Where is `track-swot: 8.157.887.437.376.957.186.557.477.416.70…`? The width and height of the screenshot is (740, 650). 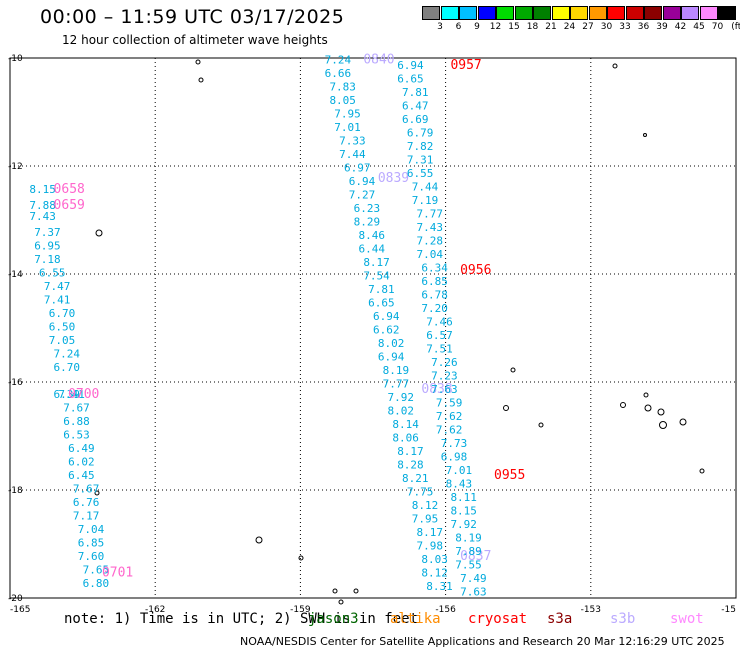
track-swot: 8.157.887.437.376.957.186.557.477.416.70… is located at coordinates (81, 386).